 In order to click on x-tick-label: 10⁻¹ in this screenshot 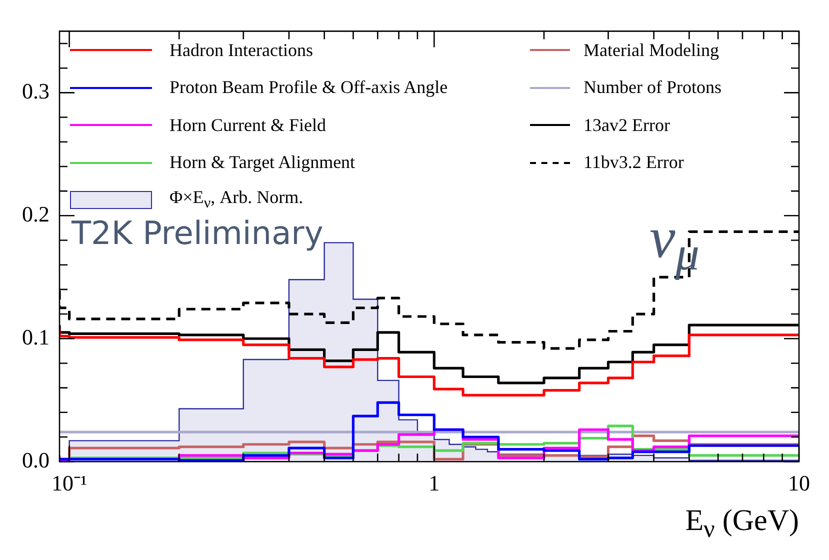, I will do `click(70, 483)`.